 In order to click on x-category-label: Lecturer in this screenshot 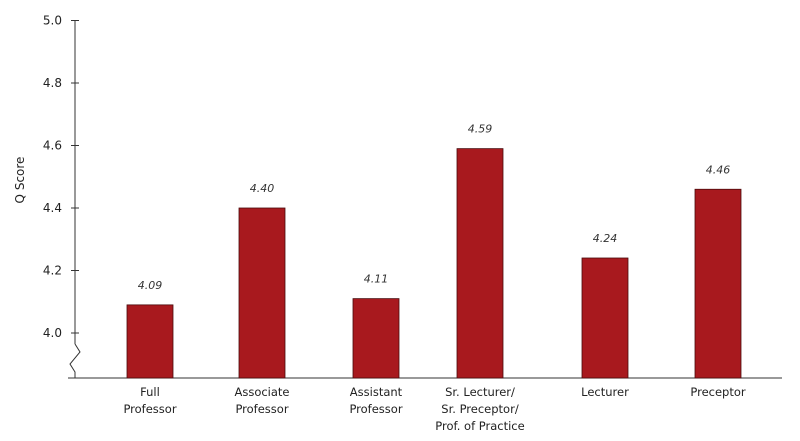, I will do `click(605, 392)`.